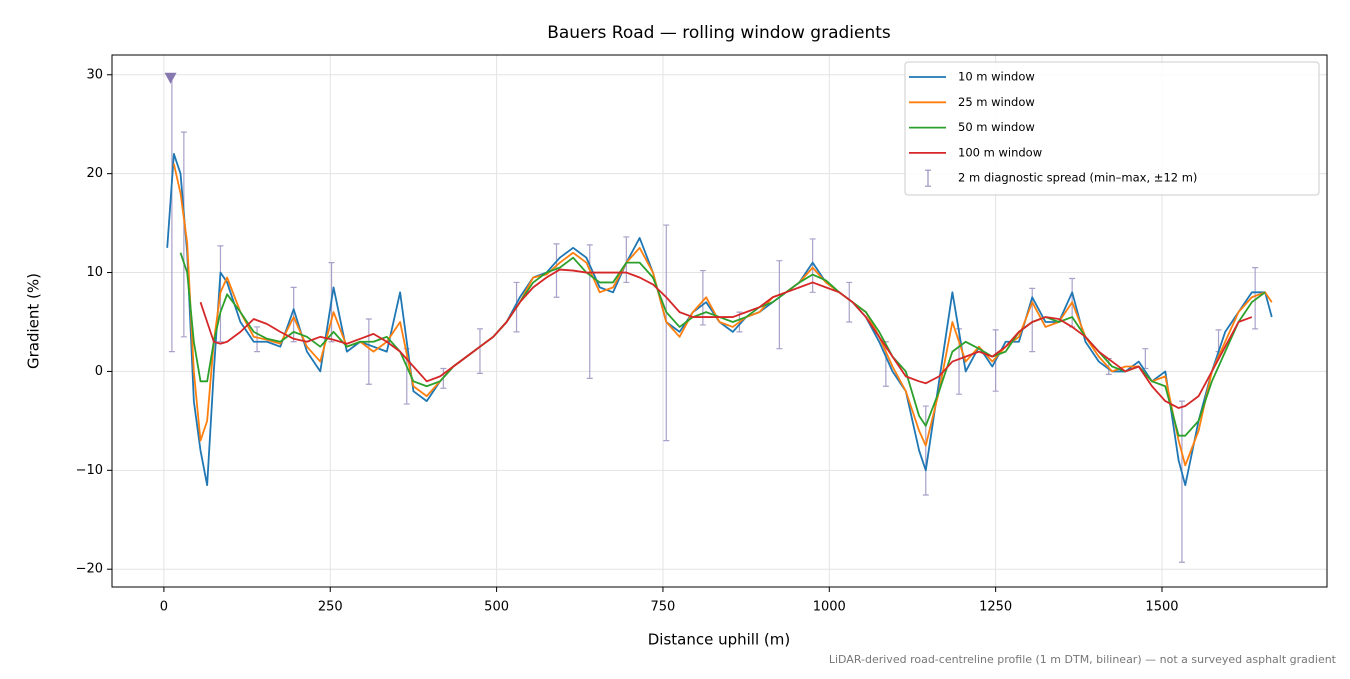 This screenshot has height=679, width=1350. I want to click on x-tick-label: 250, so click(330, 607).